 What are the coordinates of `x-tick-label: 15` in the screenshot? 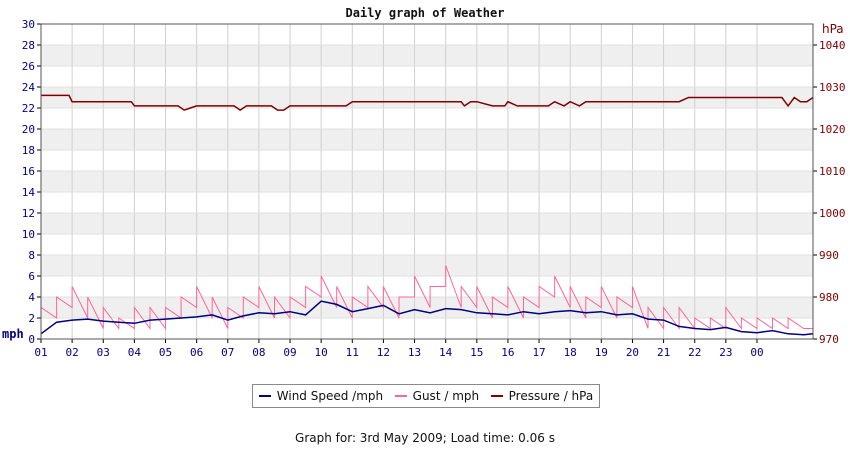 It's located at (476, 352).